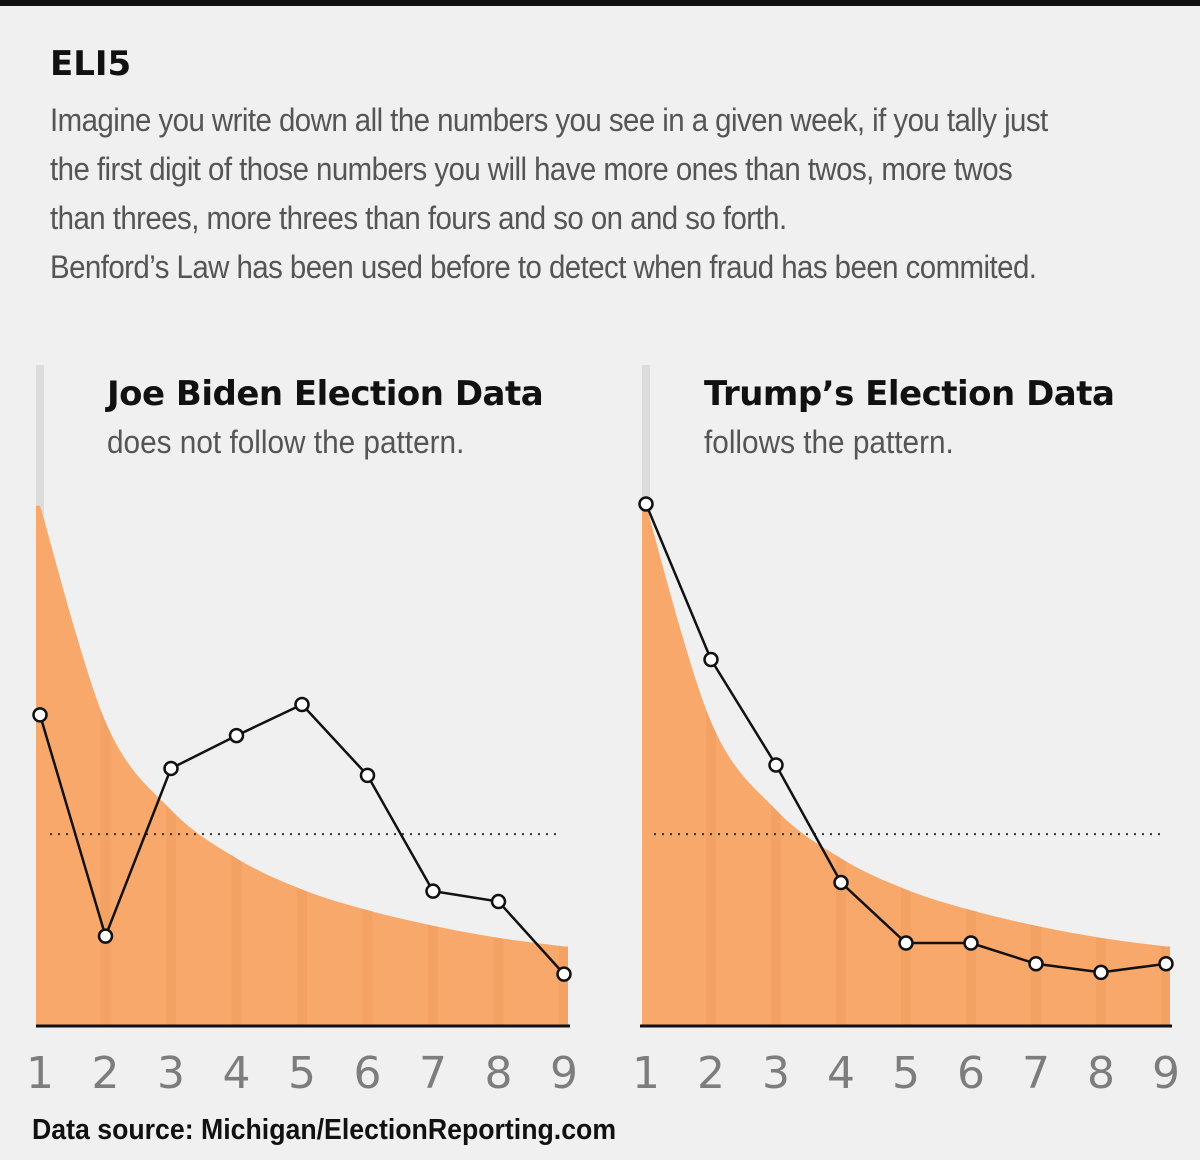 The width and height of the screenshot is (1200, 1160). I want to click on eli5-heading: ELI5, so click(91, 64).